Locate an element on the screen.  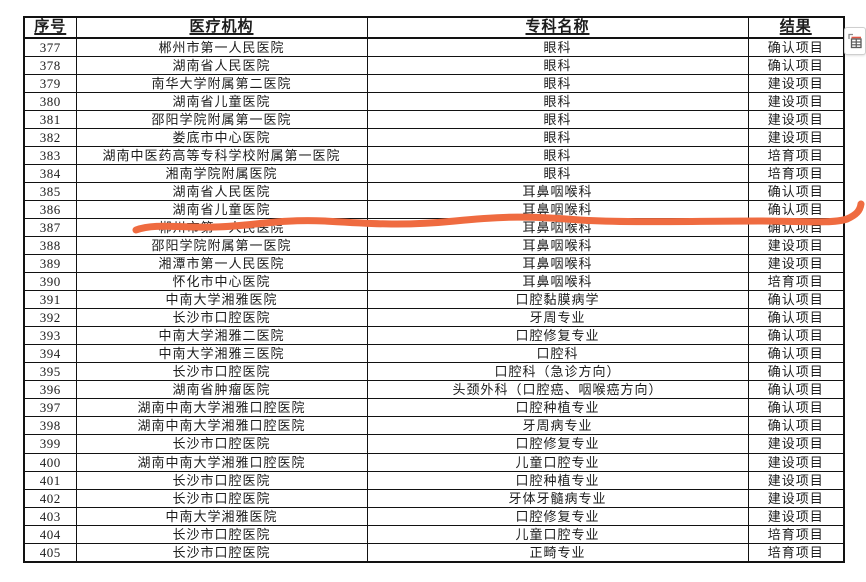
cell-seq: 381 is located at coordinates (50, 120).